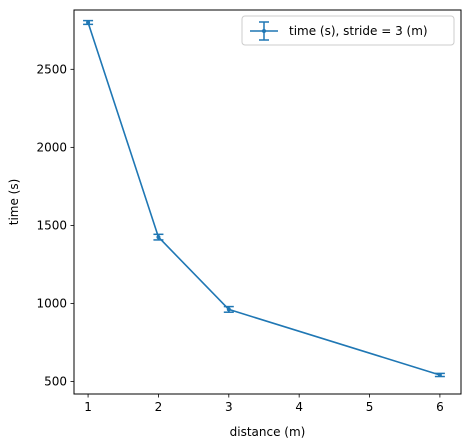 Image resolution: width=471 pixels, height=448 pixels. Describe the element at coordinates (358, 31) in the screenshot. I see `legend-label: time (s), stride = 3 (m)` at that location.